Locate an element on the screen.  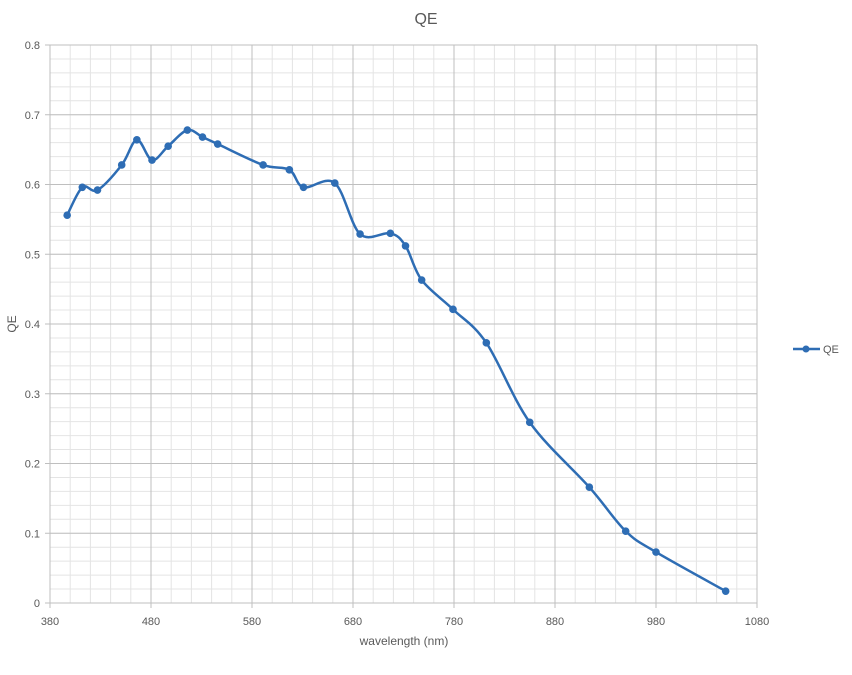
y-tick-label: 0.8 is located at coordinates (32, 46).